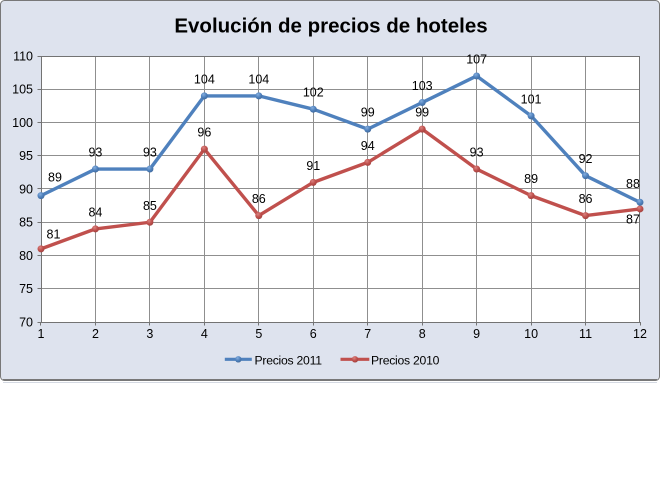 This screenshot has width=660, height=496. What do you see at coordinates (405, 360) in the screenshot?
I see `svg-text: Precios 2010` at bounding box center [405, 360].